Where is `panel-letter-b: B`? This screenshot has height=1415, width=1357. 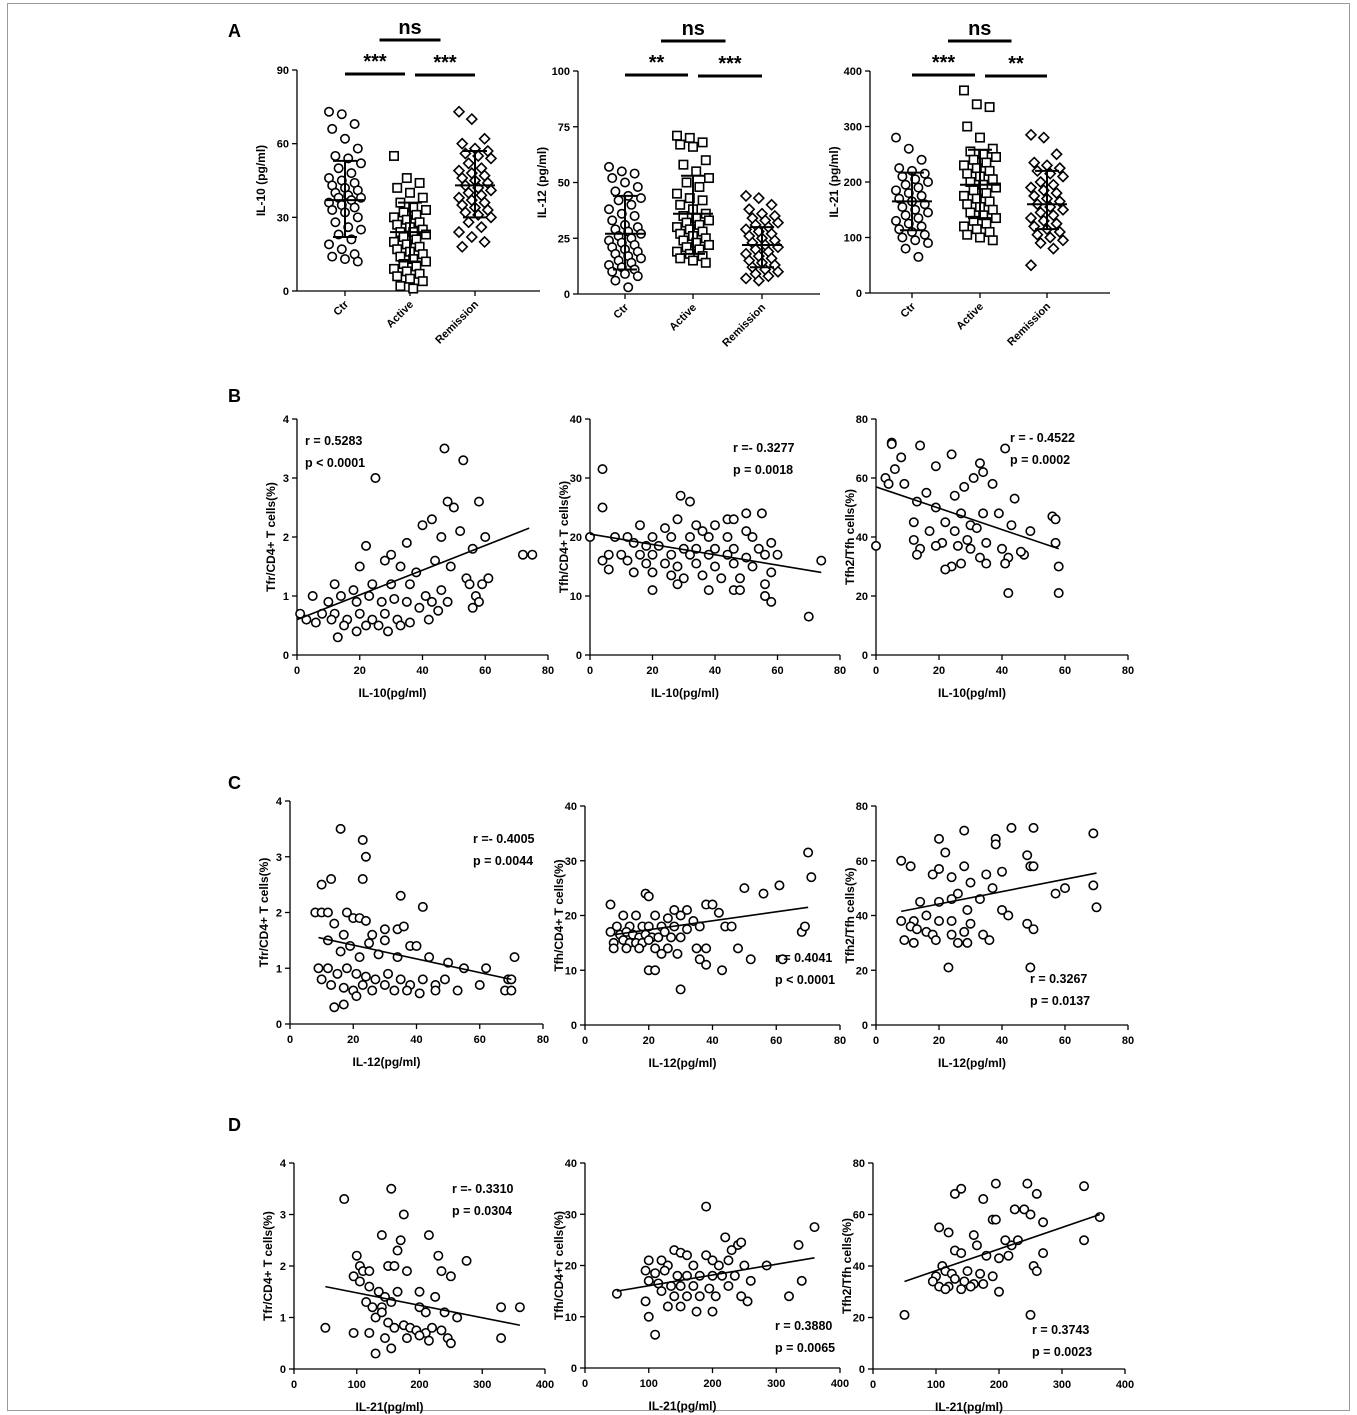
panel-letter-b: B is located at coordinates (234, 396).